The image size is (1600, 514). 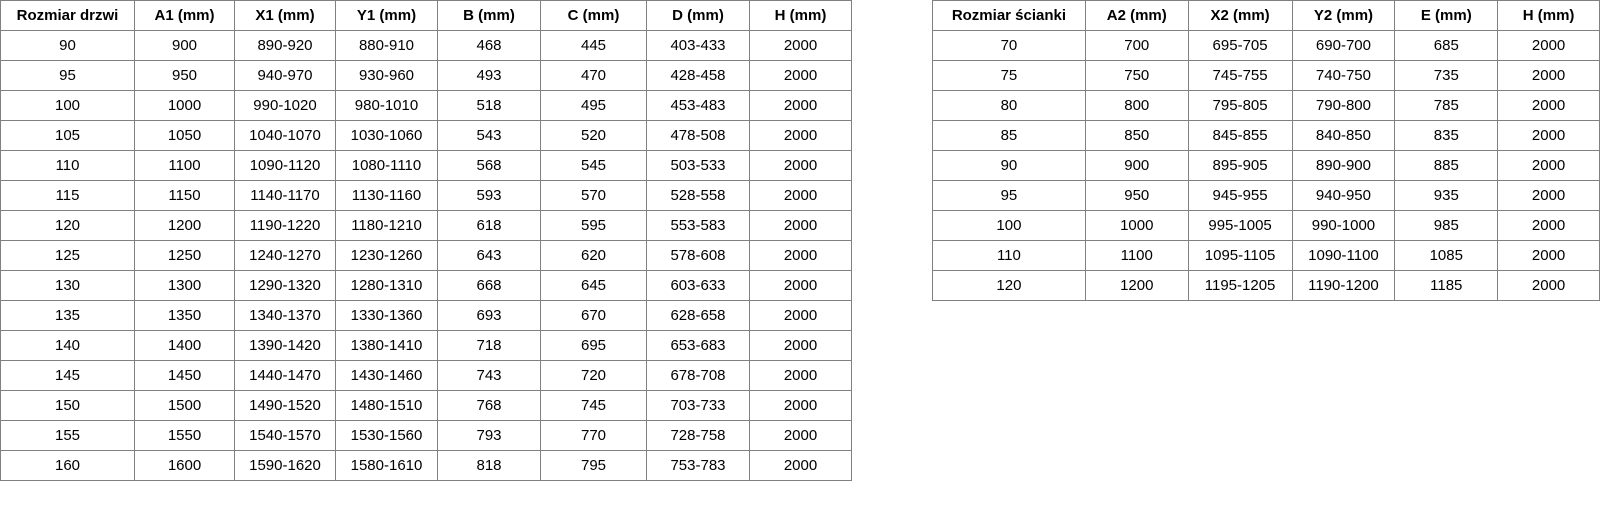 I want to click on table-cell: 678-708, so click(x=698, y=375).